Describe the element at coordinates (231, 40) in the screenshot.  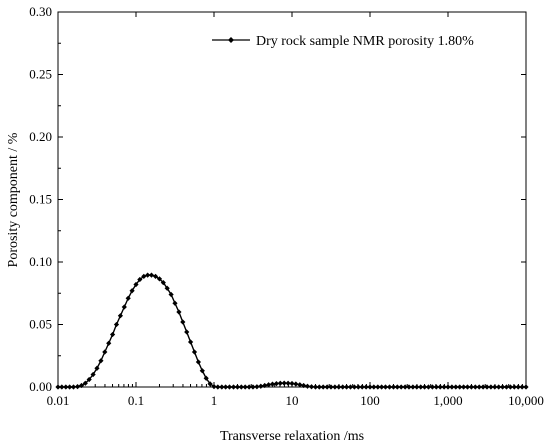
I see `legend-marker` at that location.